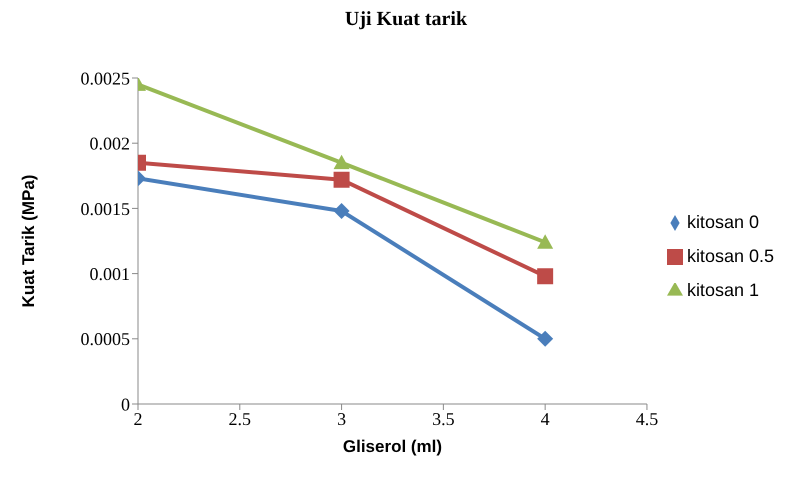  Describe the element at coordinates (722, 222) in the screenshot. I see `legend-label: kitosan 0` at that location.